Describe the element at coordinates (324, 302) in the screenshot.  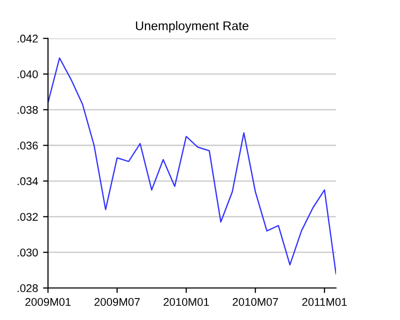
I see `x-tick-label: 2011M01` at that location.